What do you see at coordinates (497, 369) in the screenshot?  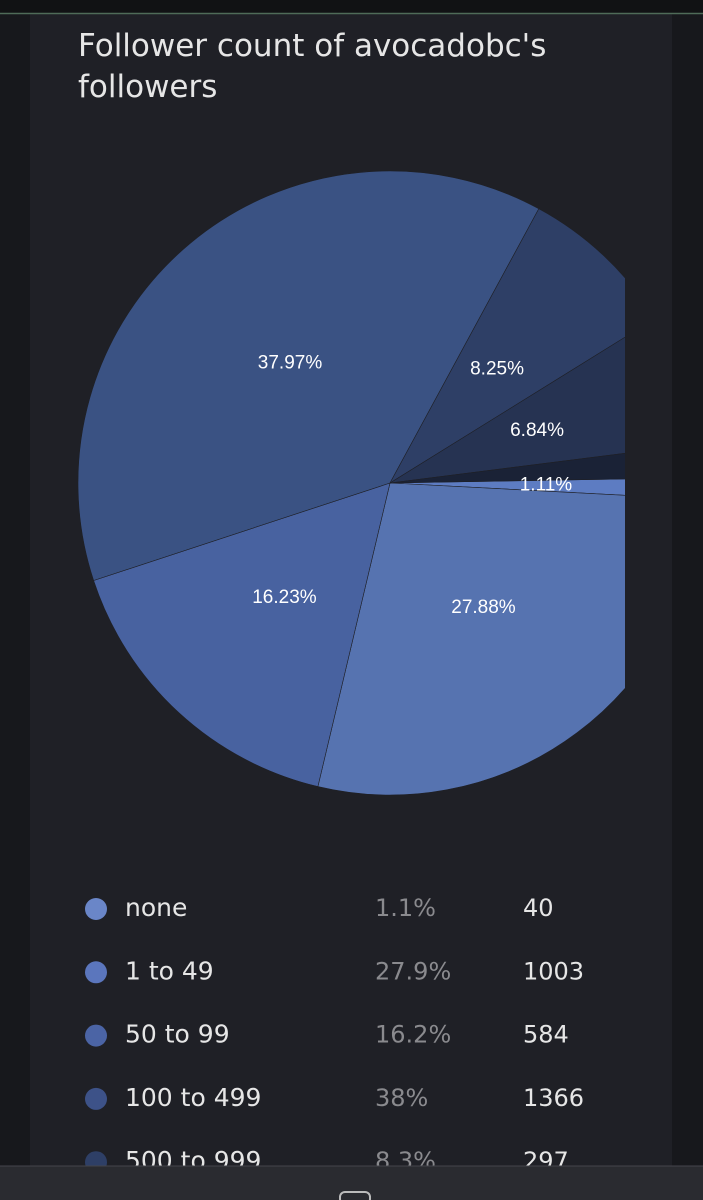 I see `slice-label: 8.25%` at bounding box center [497, 369].